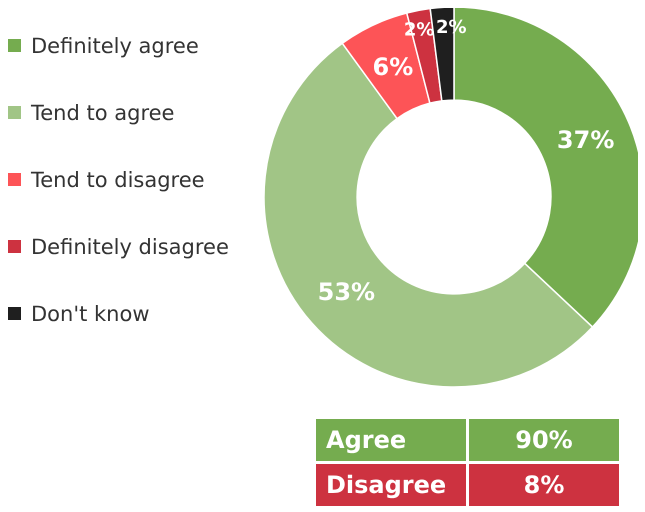 This screenshot has height=512, width=645. Describe the element at coordinates (393, 67) in the screenshot. I see `data-label: 6%` at that location.